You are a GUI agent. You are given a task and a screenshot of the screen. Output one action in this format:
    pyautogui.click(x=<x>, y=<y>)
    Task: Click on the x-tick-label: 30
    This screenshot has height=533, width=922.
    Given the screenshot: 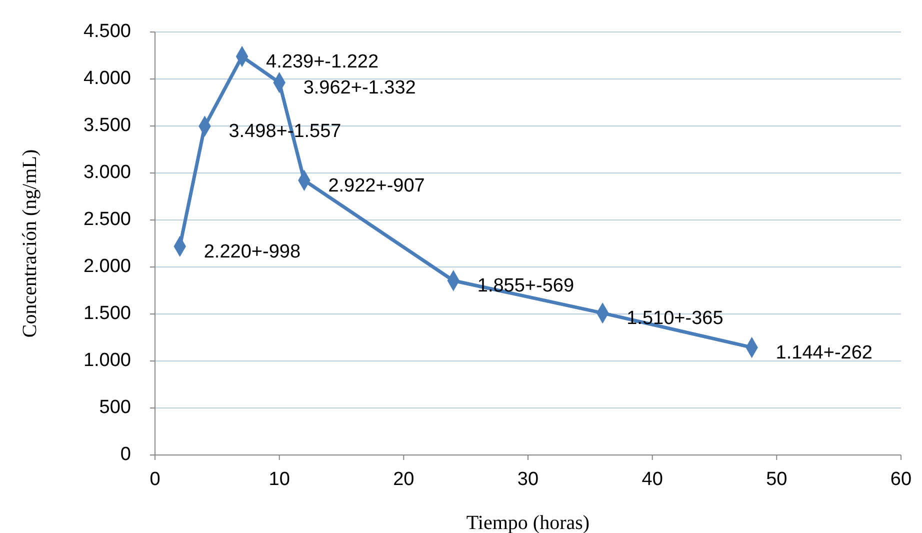 What is the action you would take?
    pyautogui.click(x=528, y=479)
    